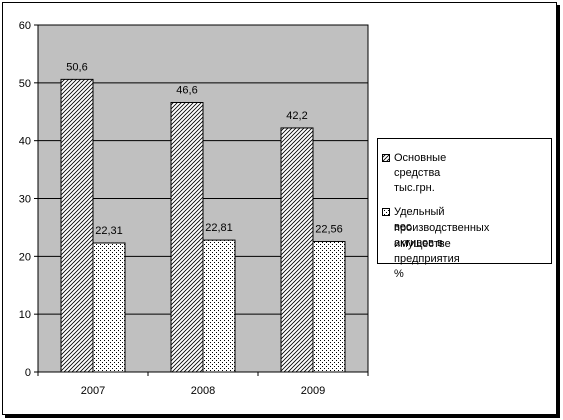 The height and width of the screenshot is (420, 563). What do you see at coordinates (186, 90) in the screenshot?
I see `data-label: 46,6` at bounding box center [186, 90].